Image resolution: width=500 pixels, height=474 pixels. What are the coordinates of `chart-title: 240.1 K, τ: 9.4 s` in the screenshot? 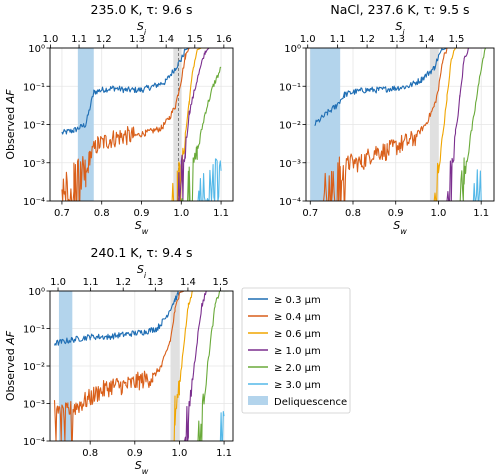 It's located at (142, 252).